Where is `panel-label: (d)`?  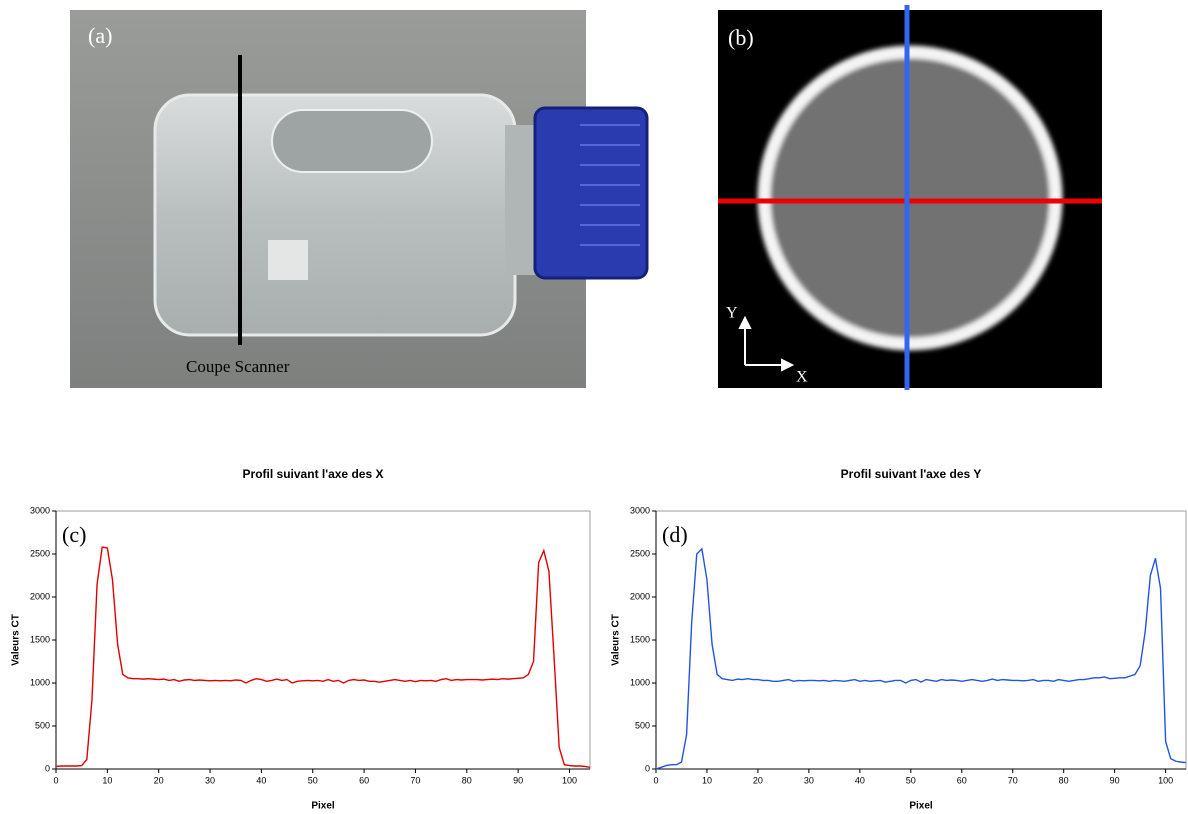 panel-label: (d) is located at coordinates (675, 534).